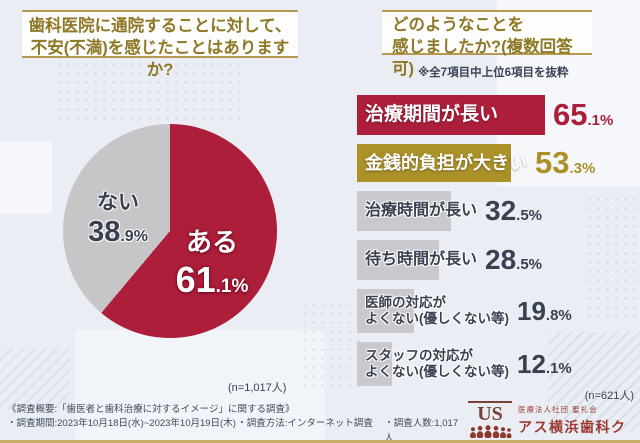  I want to click on bar-label: 治療期間が長い, so click(432, 115).